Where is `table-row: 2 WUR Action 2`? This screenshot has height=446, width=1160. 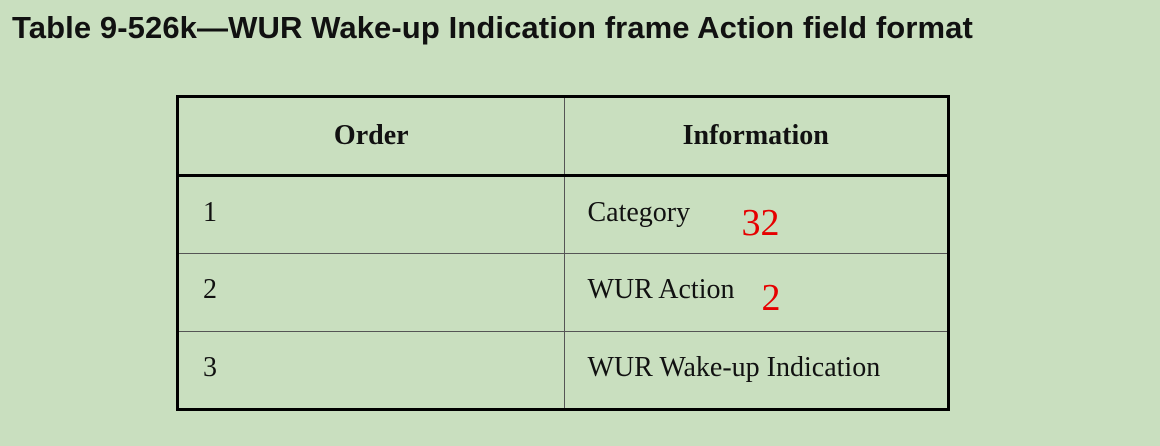 table-row: 2 WUR Action 2 is located at coordinates (563, 292).